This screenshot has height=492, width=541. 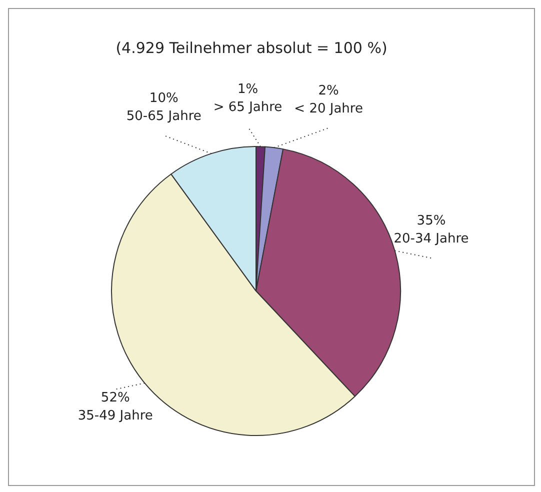 I want to click on data-label: 1%, so click(x=247, y=89).